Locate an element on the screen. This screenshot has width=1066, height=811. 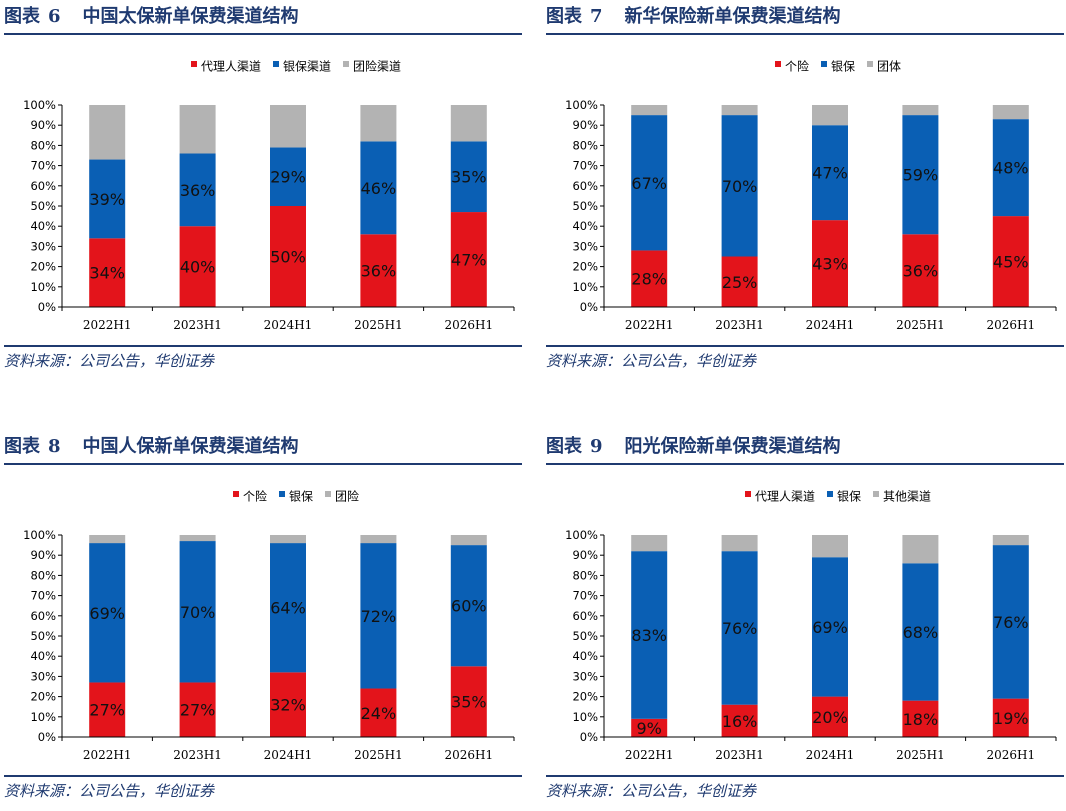
y-axis: 0% 10% 20% 30% 40% 50% 60% 70% 80% 90% 100% is located at coordinates (43, 206).